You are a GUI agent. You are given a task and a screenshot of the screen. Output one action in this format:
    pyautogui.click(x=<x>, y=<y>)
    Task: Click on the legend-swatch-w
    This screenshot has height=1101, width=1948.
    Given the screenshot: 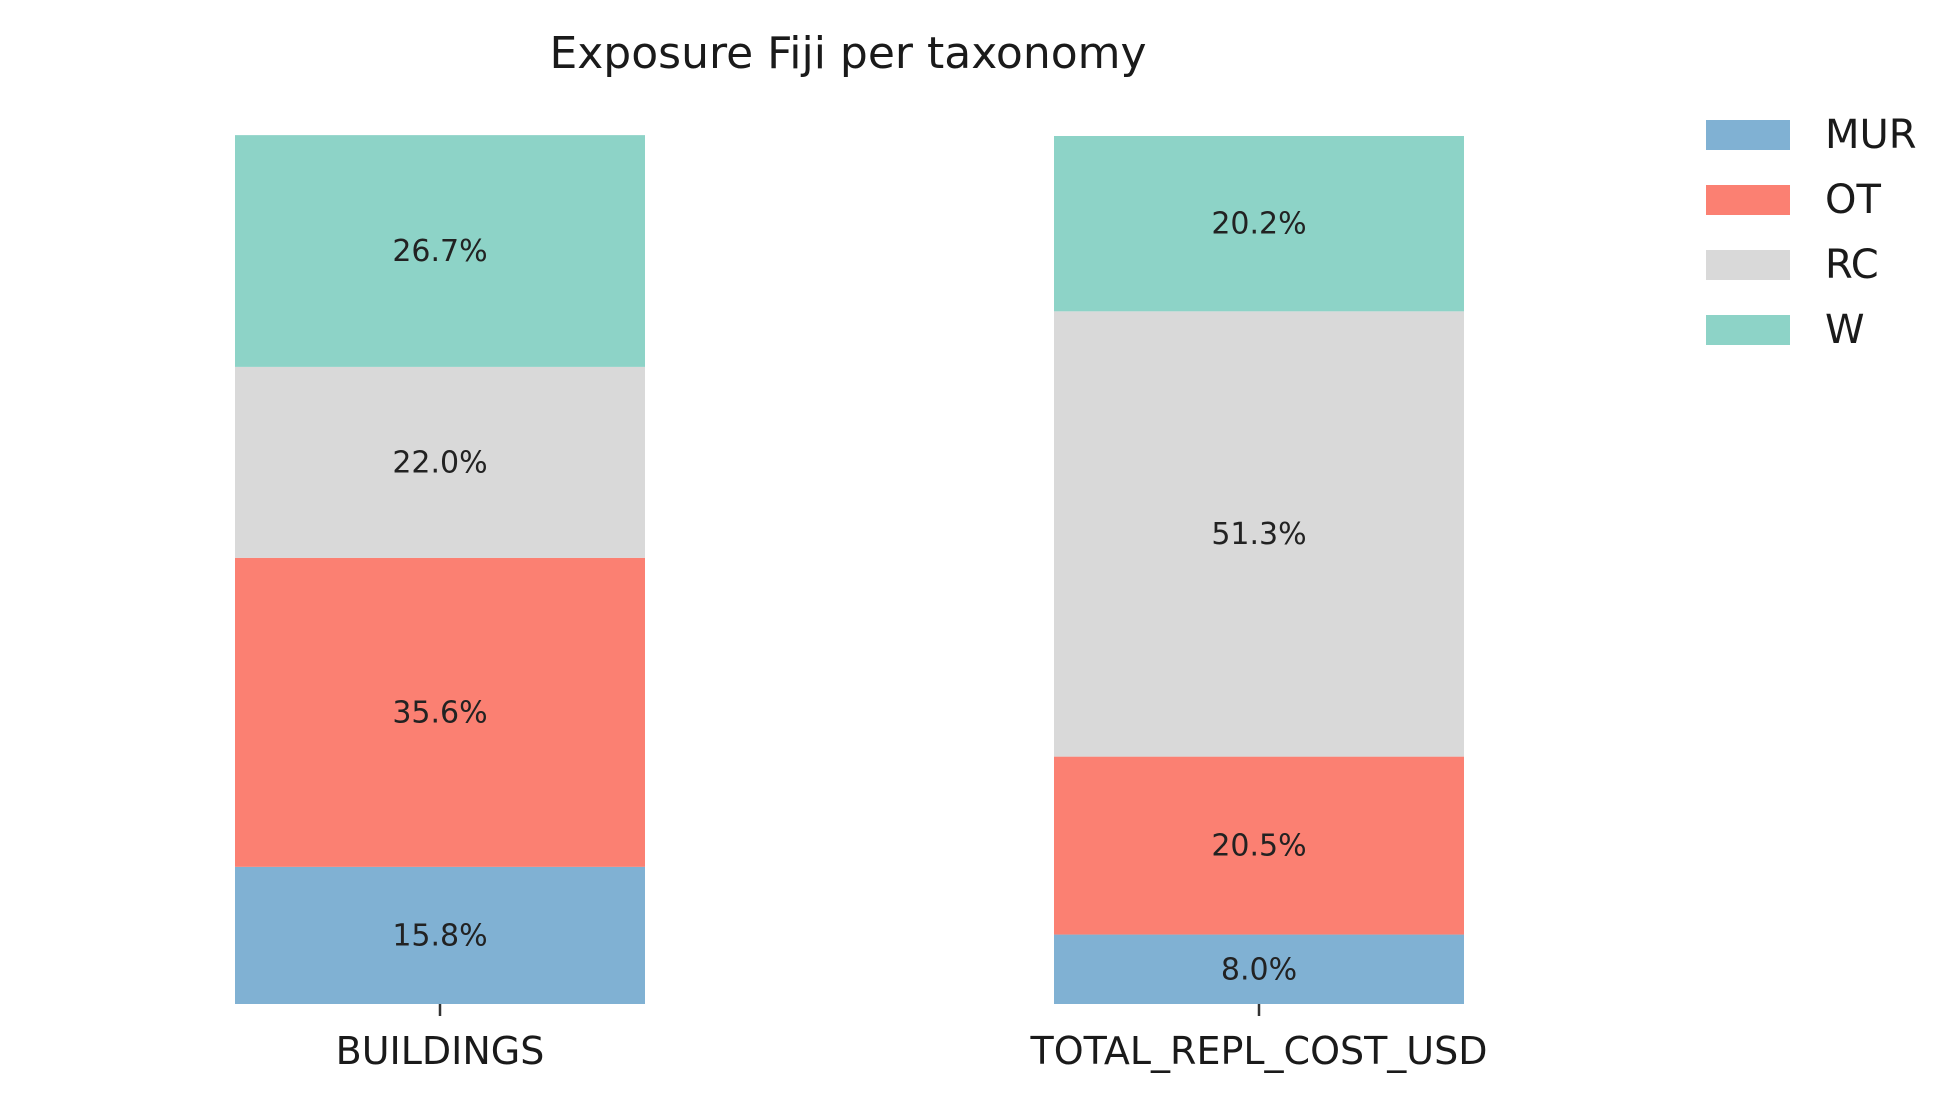 What is the action you would take?
    pyautogui.click(x=1748, y=330)
    